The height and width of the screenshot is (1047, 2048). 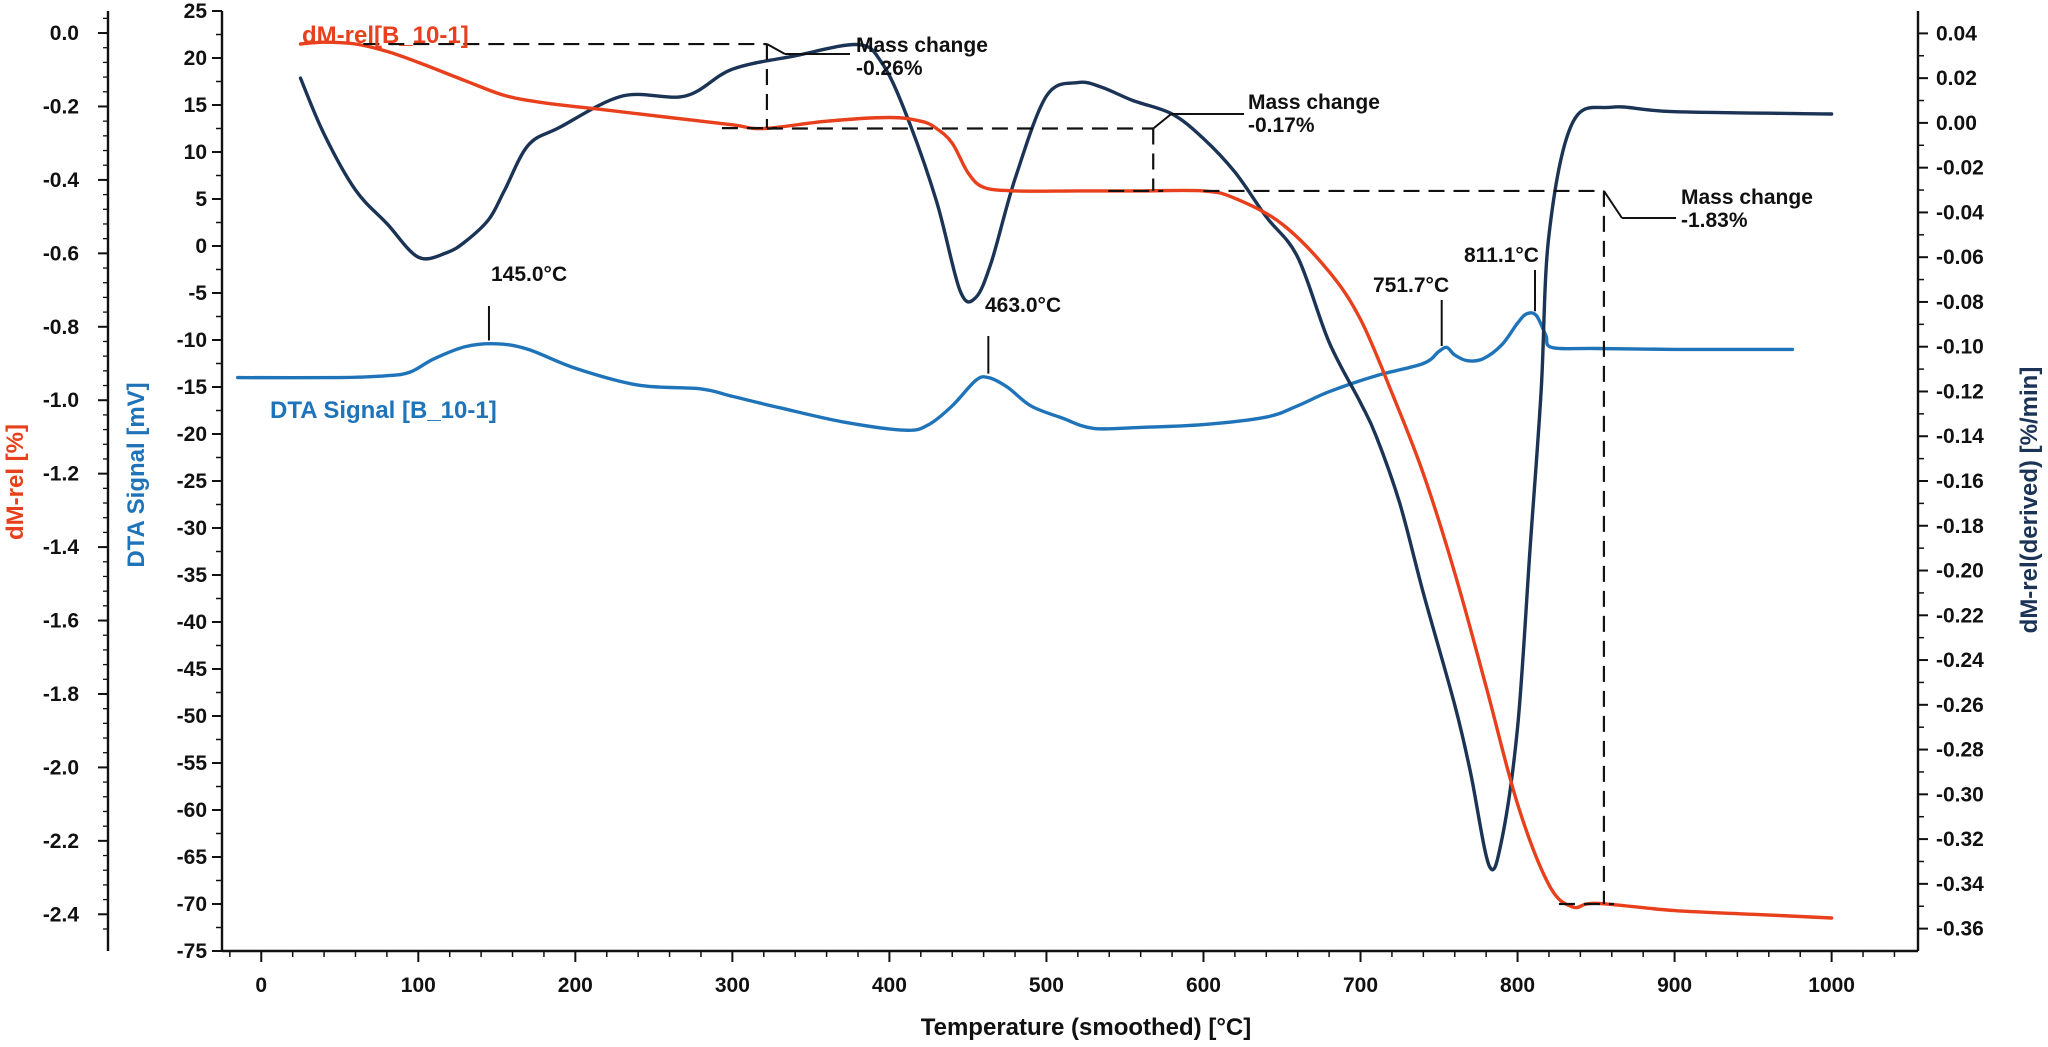 What do you see at coordinates (61, 547) in the screenshot?
I see `mass-tick-label: -1.4` at bounding box center [61, 547].